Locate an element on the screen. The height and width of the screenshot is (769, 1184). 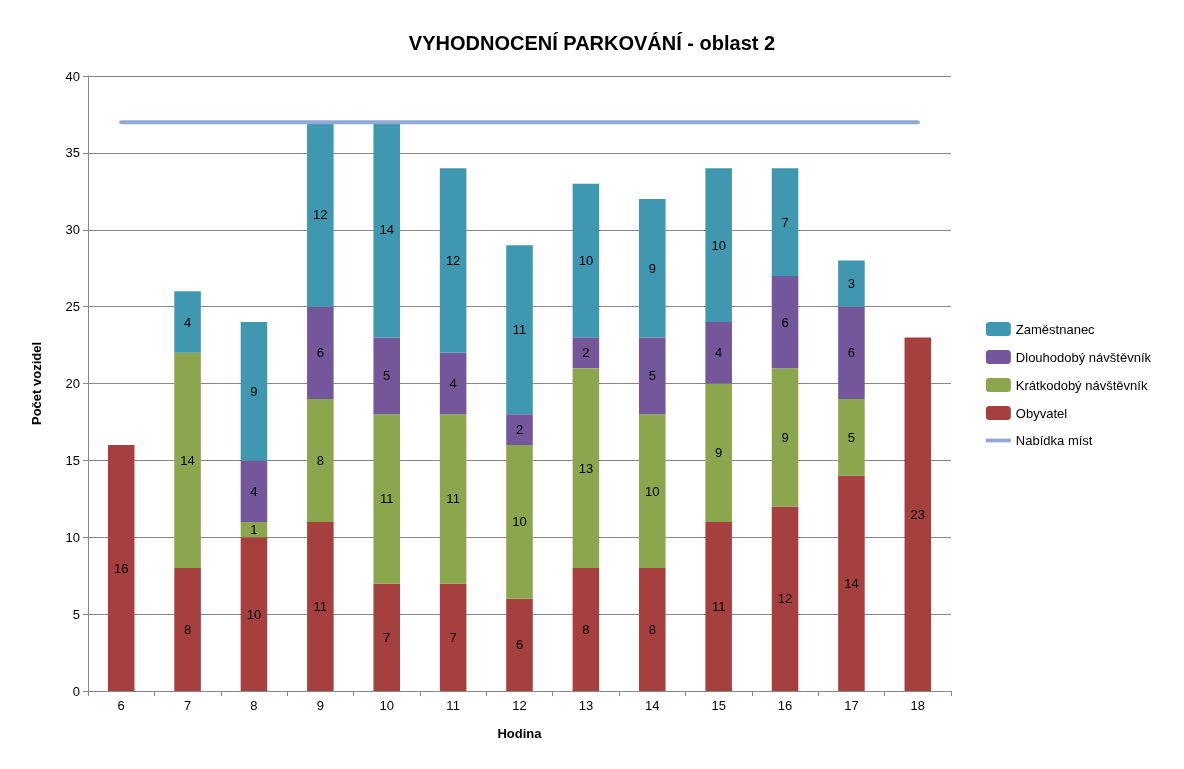
x-tick-label: 6 is located at coordinates (121, 705).